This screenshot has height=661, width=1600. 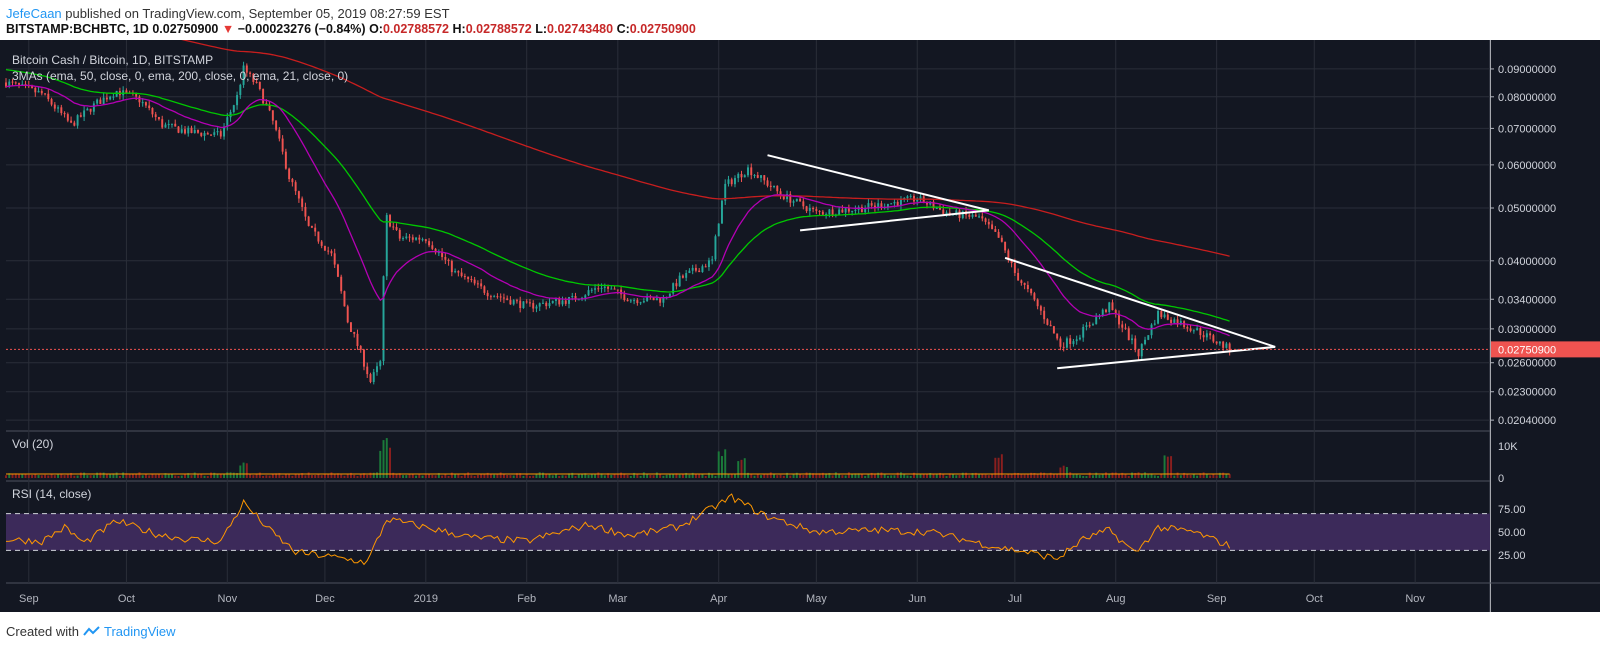 I want to click on time-axis-label: May, so click(x=816, y=599).